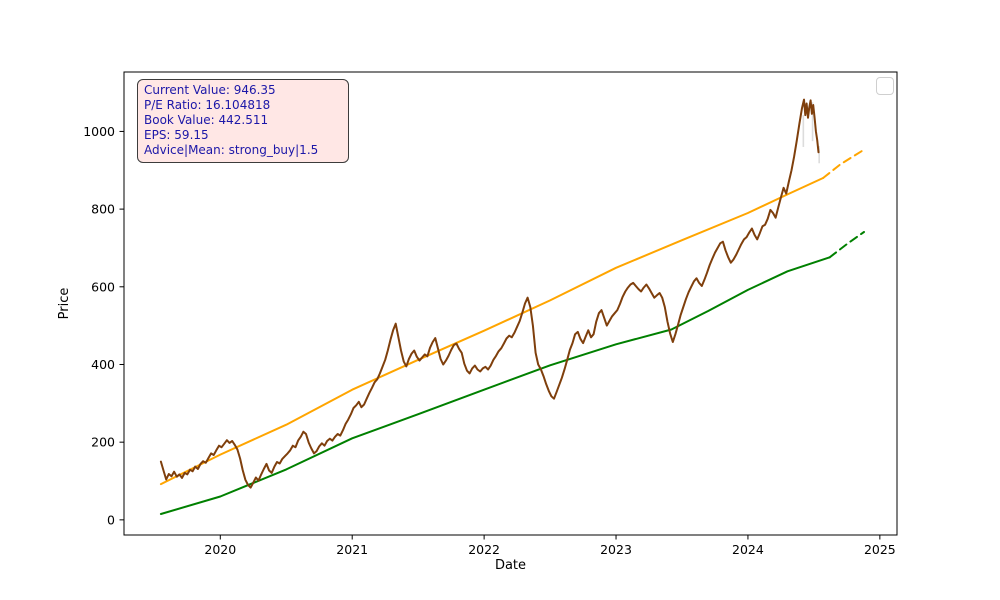 This screenshot has width=1000, height=600. Describe the element at coordinates (176, 134) in the screenshot. I see `info-line-eps: EPS: 59.15` at that location.